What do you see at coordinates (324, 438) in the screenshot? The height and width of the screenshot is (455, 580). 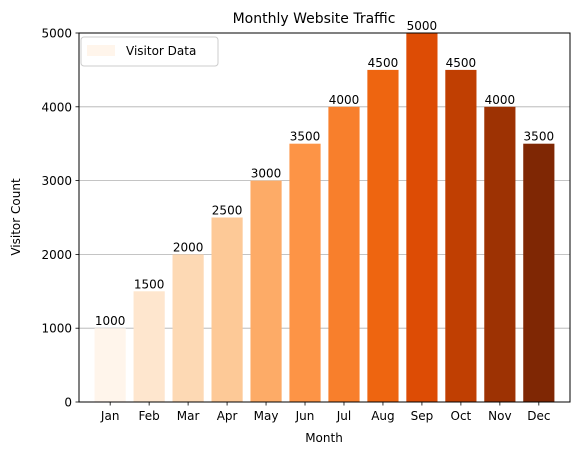 I see `x-axis-label: Month` at bounding box center [324, 438].